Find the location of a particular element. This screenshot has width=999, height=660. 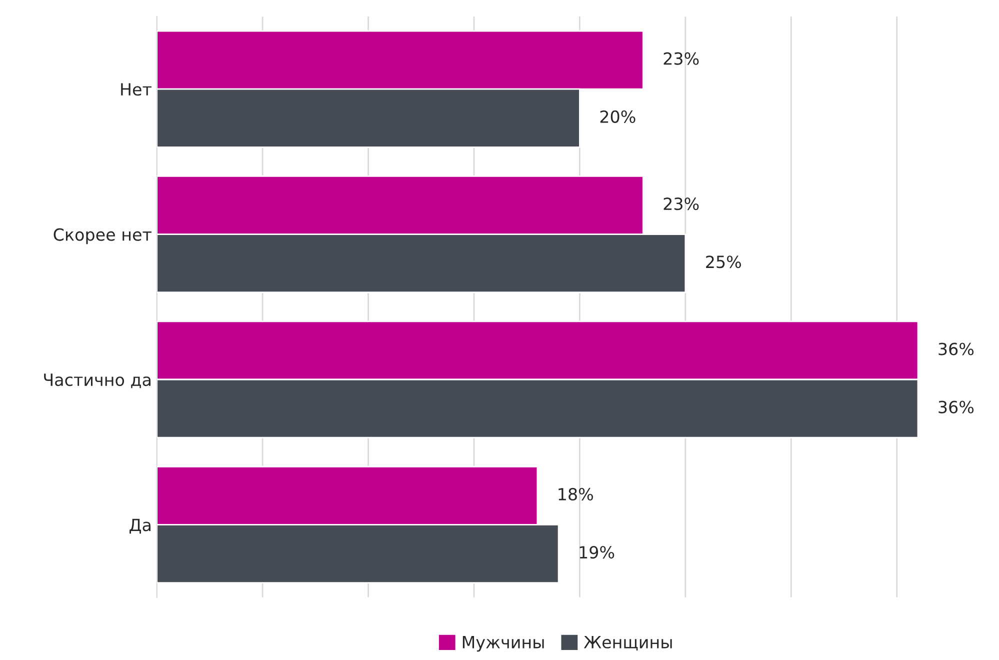

data-label: 20% is located at coordinates (618, 116).